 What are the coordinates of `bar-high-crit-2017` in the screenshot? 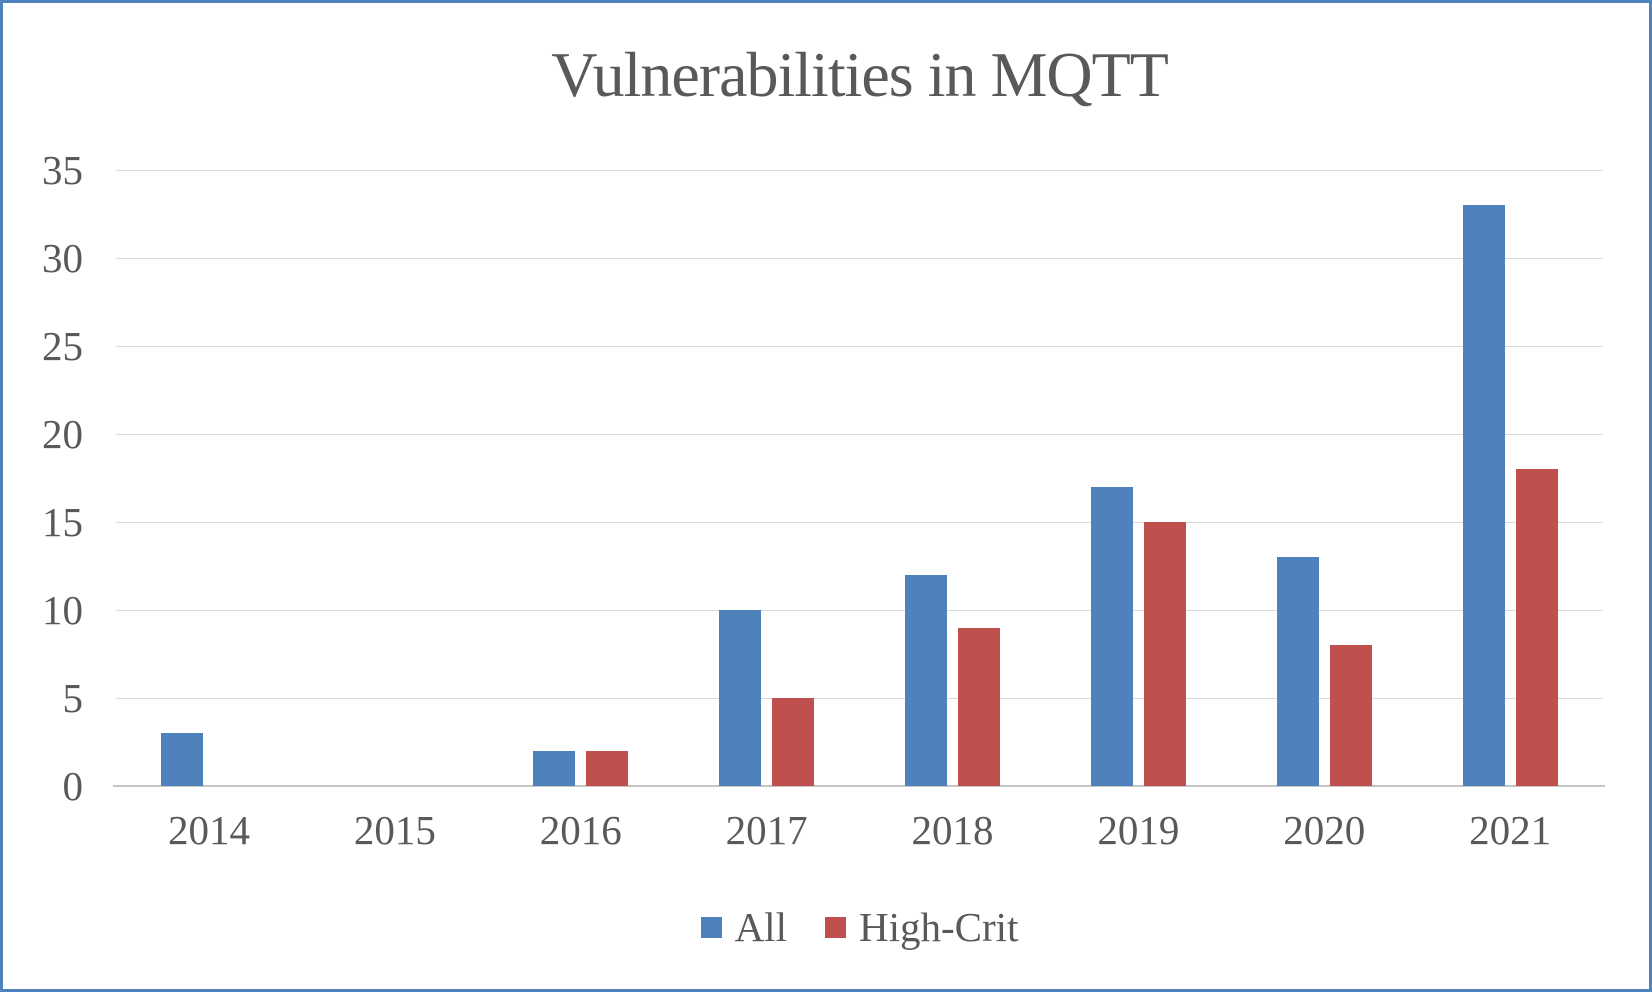 It's located at (793, 742).